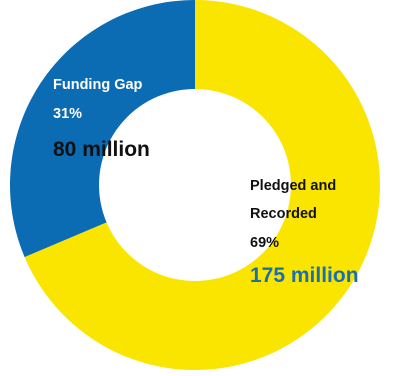  What do you see at coordinates (101, 149) in the screenshot?
I see `slice-amount-funding-gap: 80 million` at bounding box center [101, 149].